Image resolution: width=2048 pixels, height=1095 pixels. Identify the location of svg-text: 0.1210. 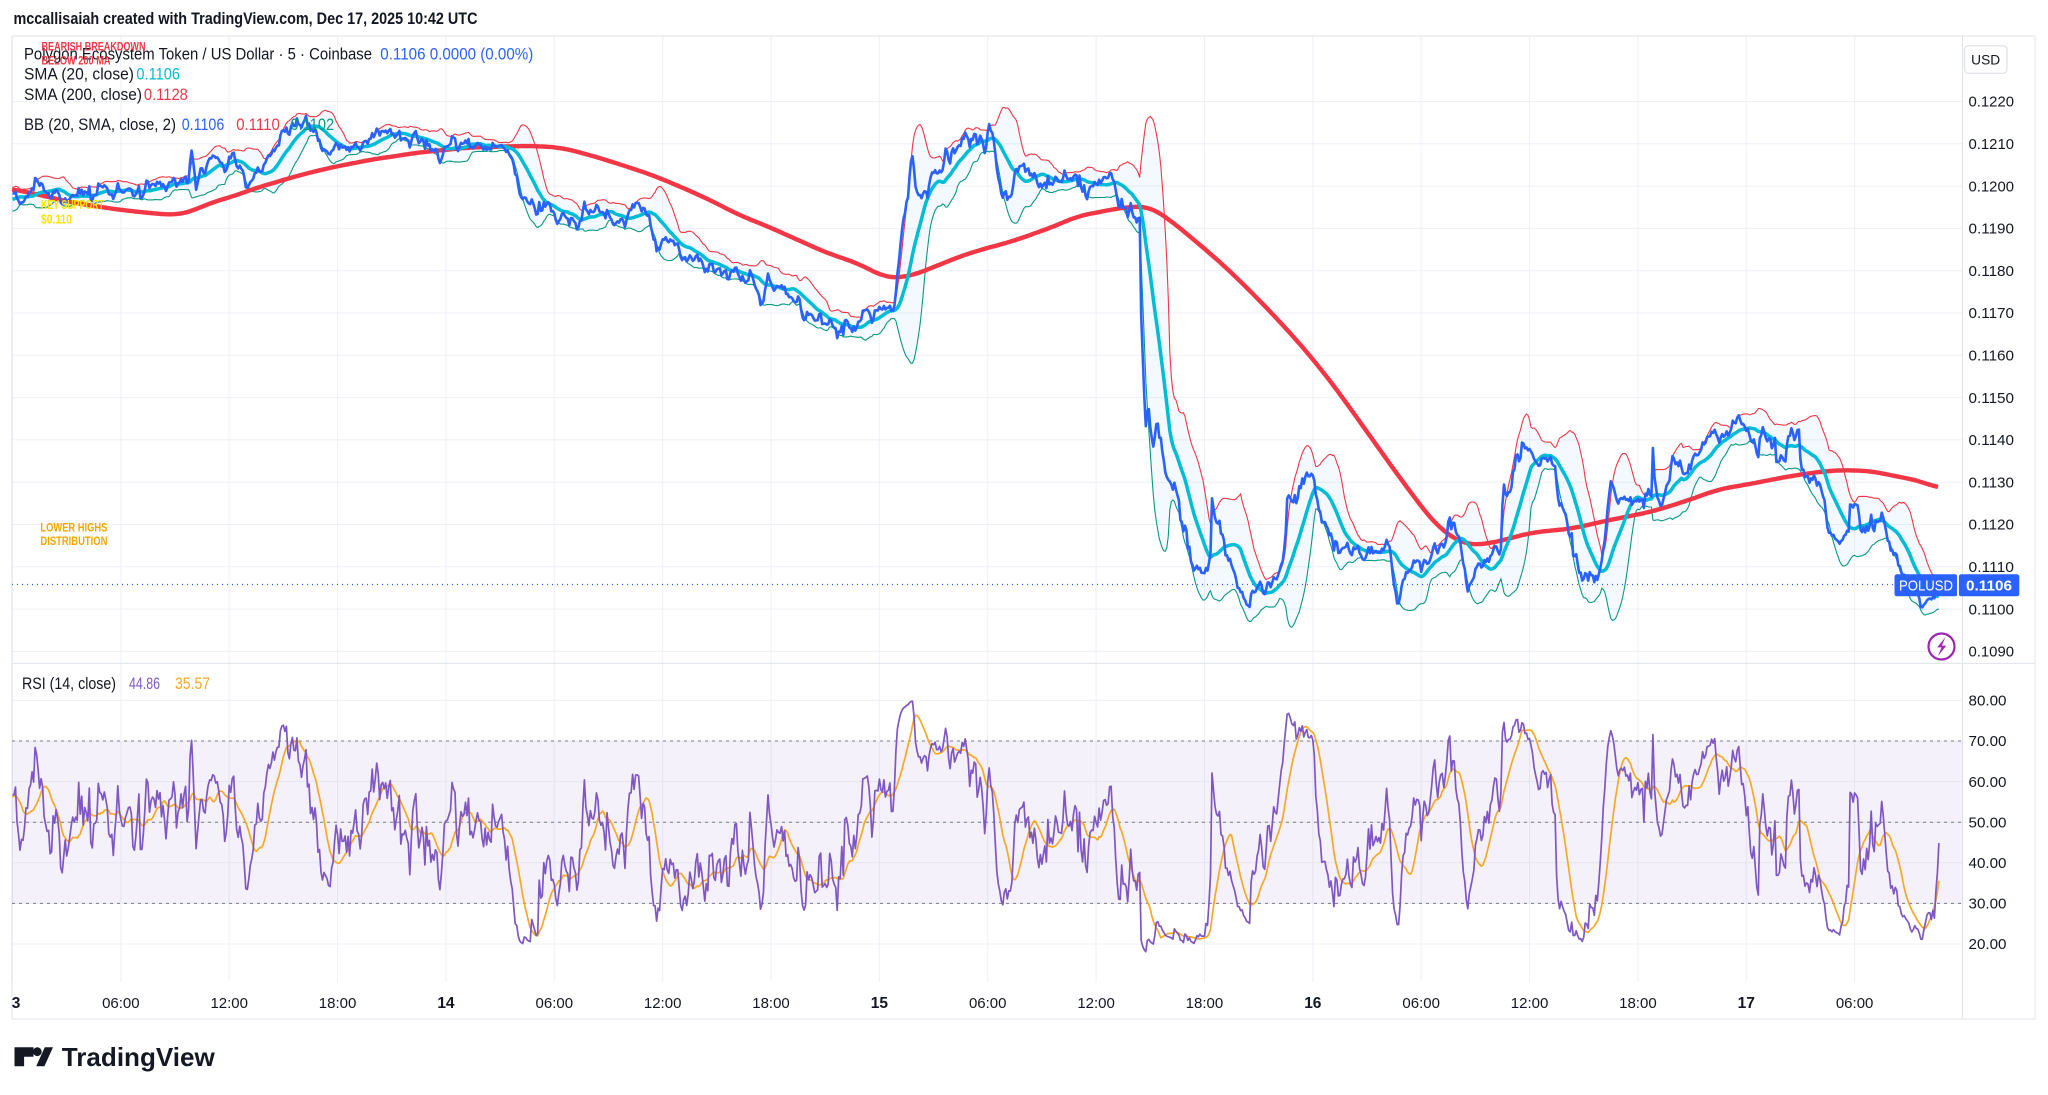
(1992, 144).